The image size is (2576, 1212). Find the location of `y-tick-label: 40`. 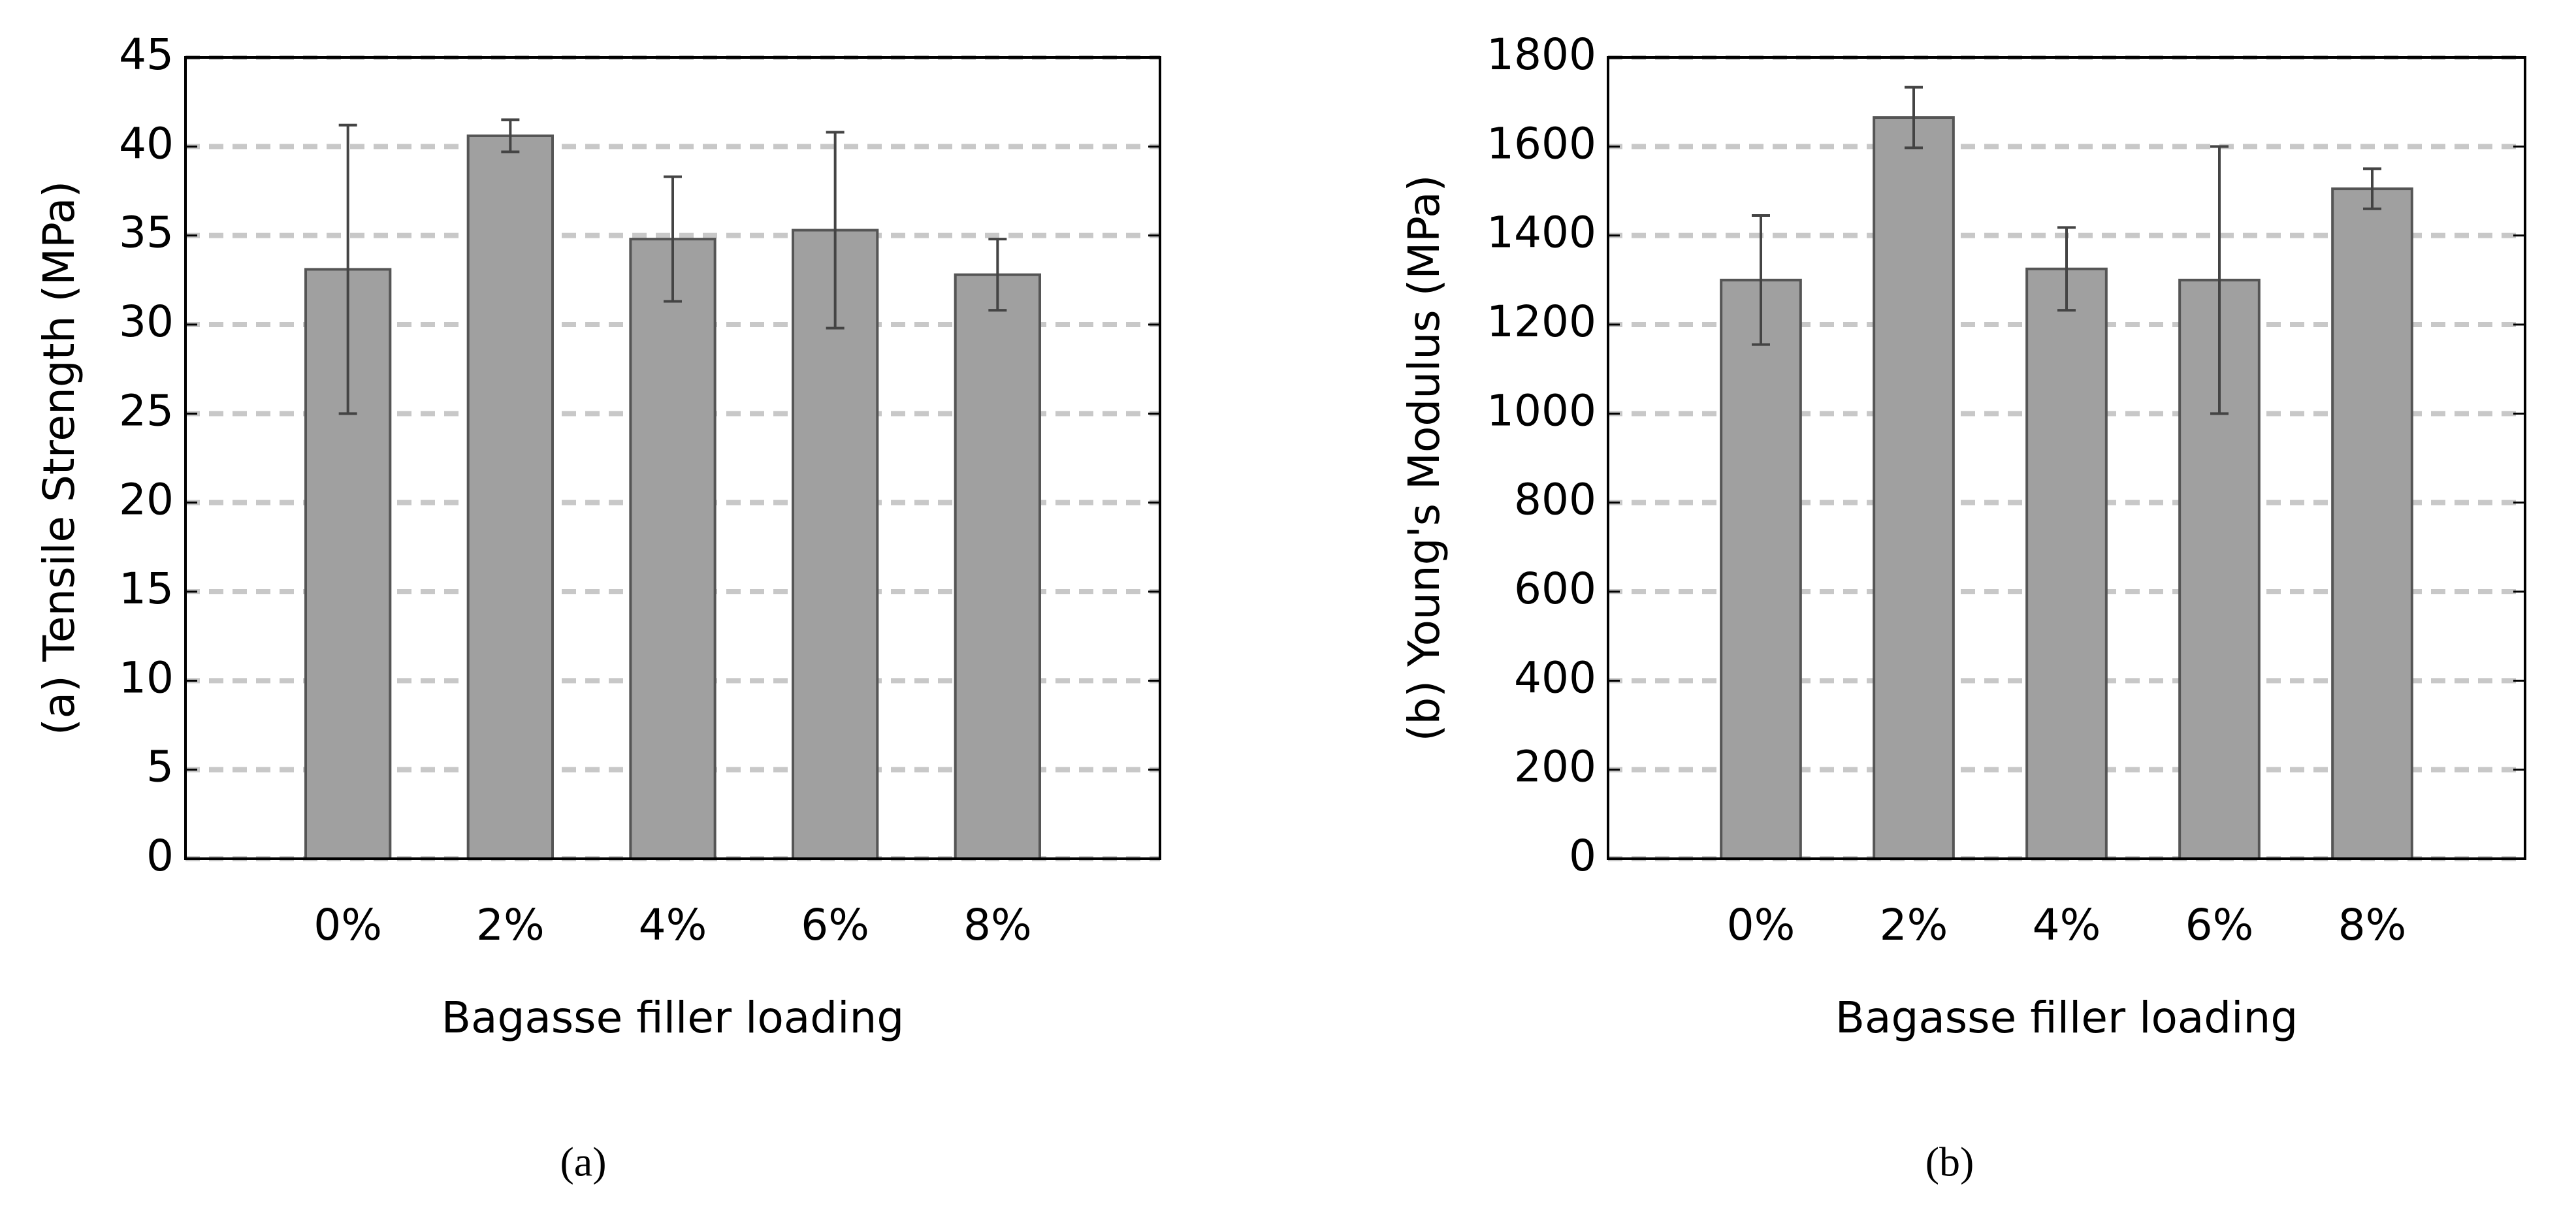

y-tick-label: 40 is located at coordinates (146, 143).